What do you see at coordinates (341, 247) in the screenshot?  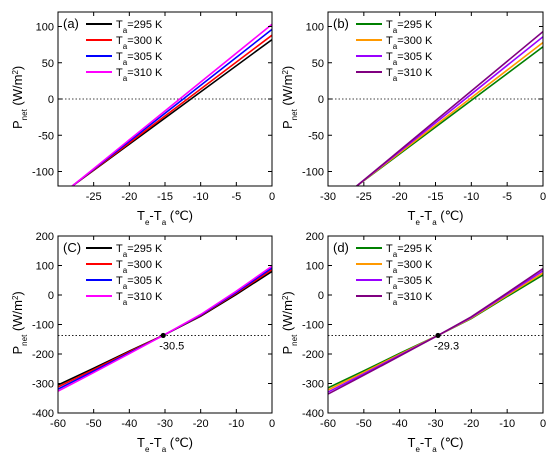 I see `panel-label: (d)` at bounding box center [341, 247].